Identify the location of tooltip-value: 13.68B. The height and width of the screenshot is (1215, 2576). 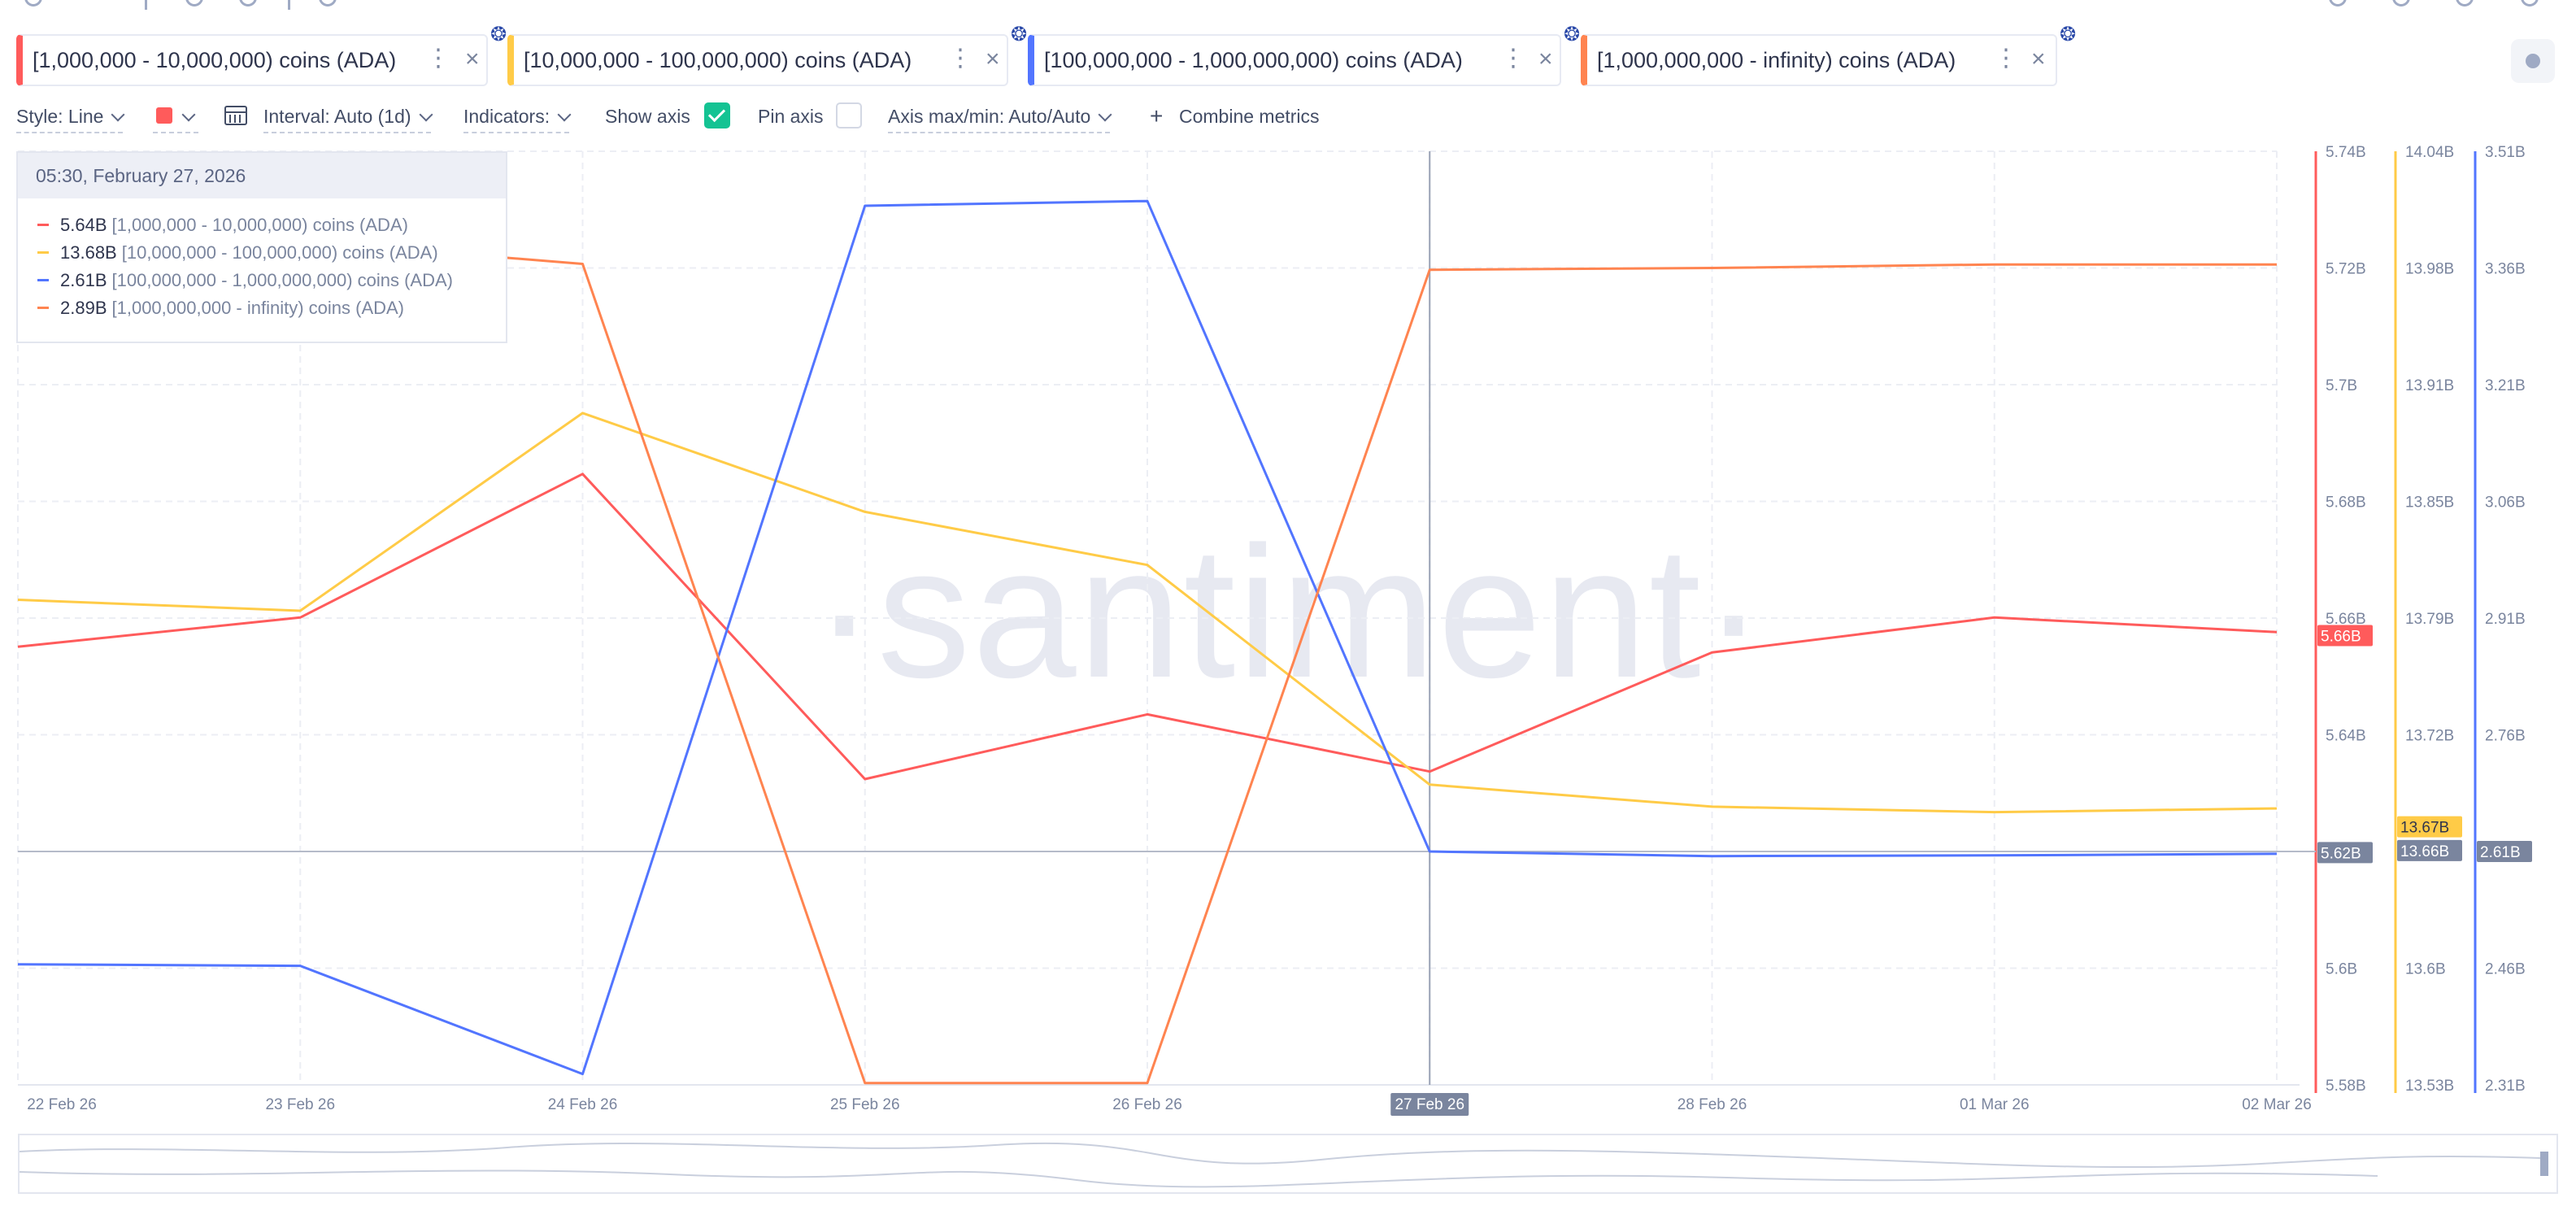
(89, 252).